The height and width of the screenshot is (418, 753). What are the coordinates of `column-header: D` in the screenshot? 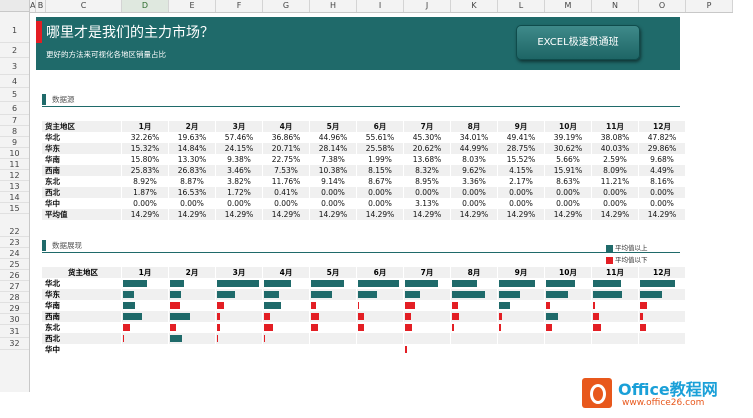 It's located at (145, 6).